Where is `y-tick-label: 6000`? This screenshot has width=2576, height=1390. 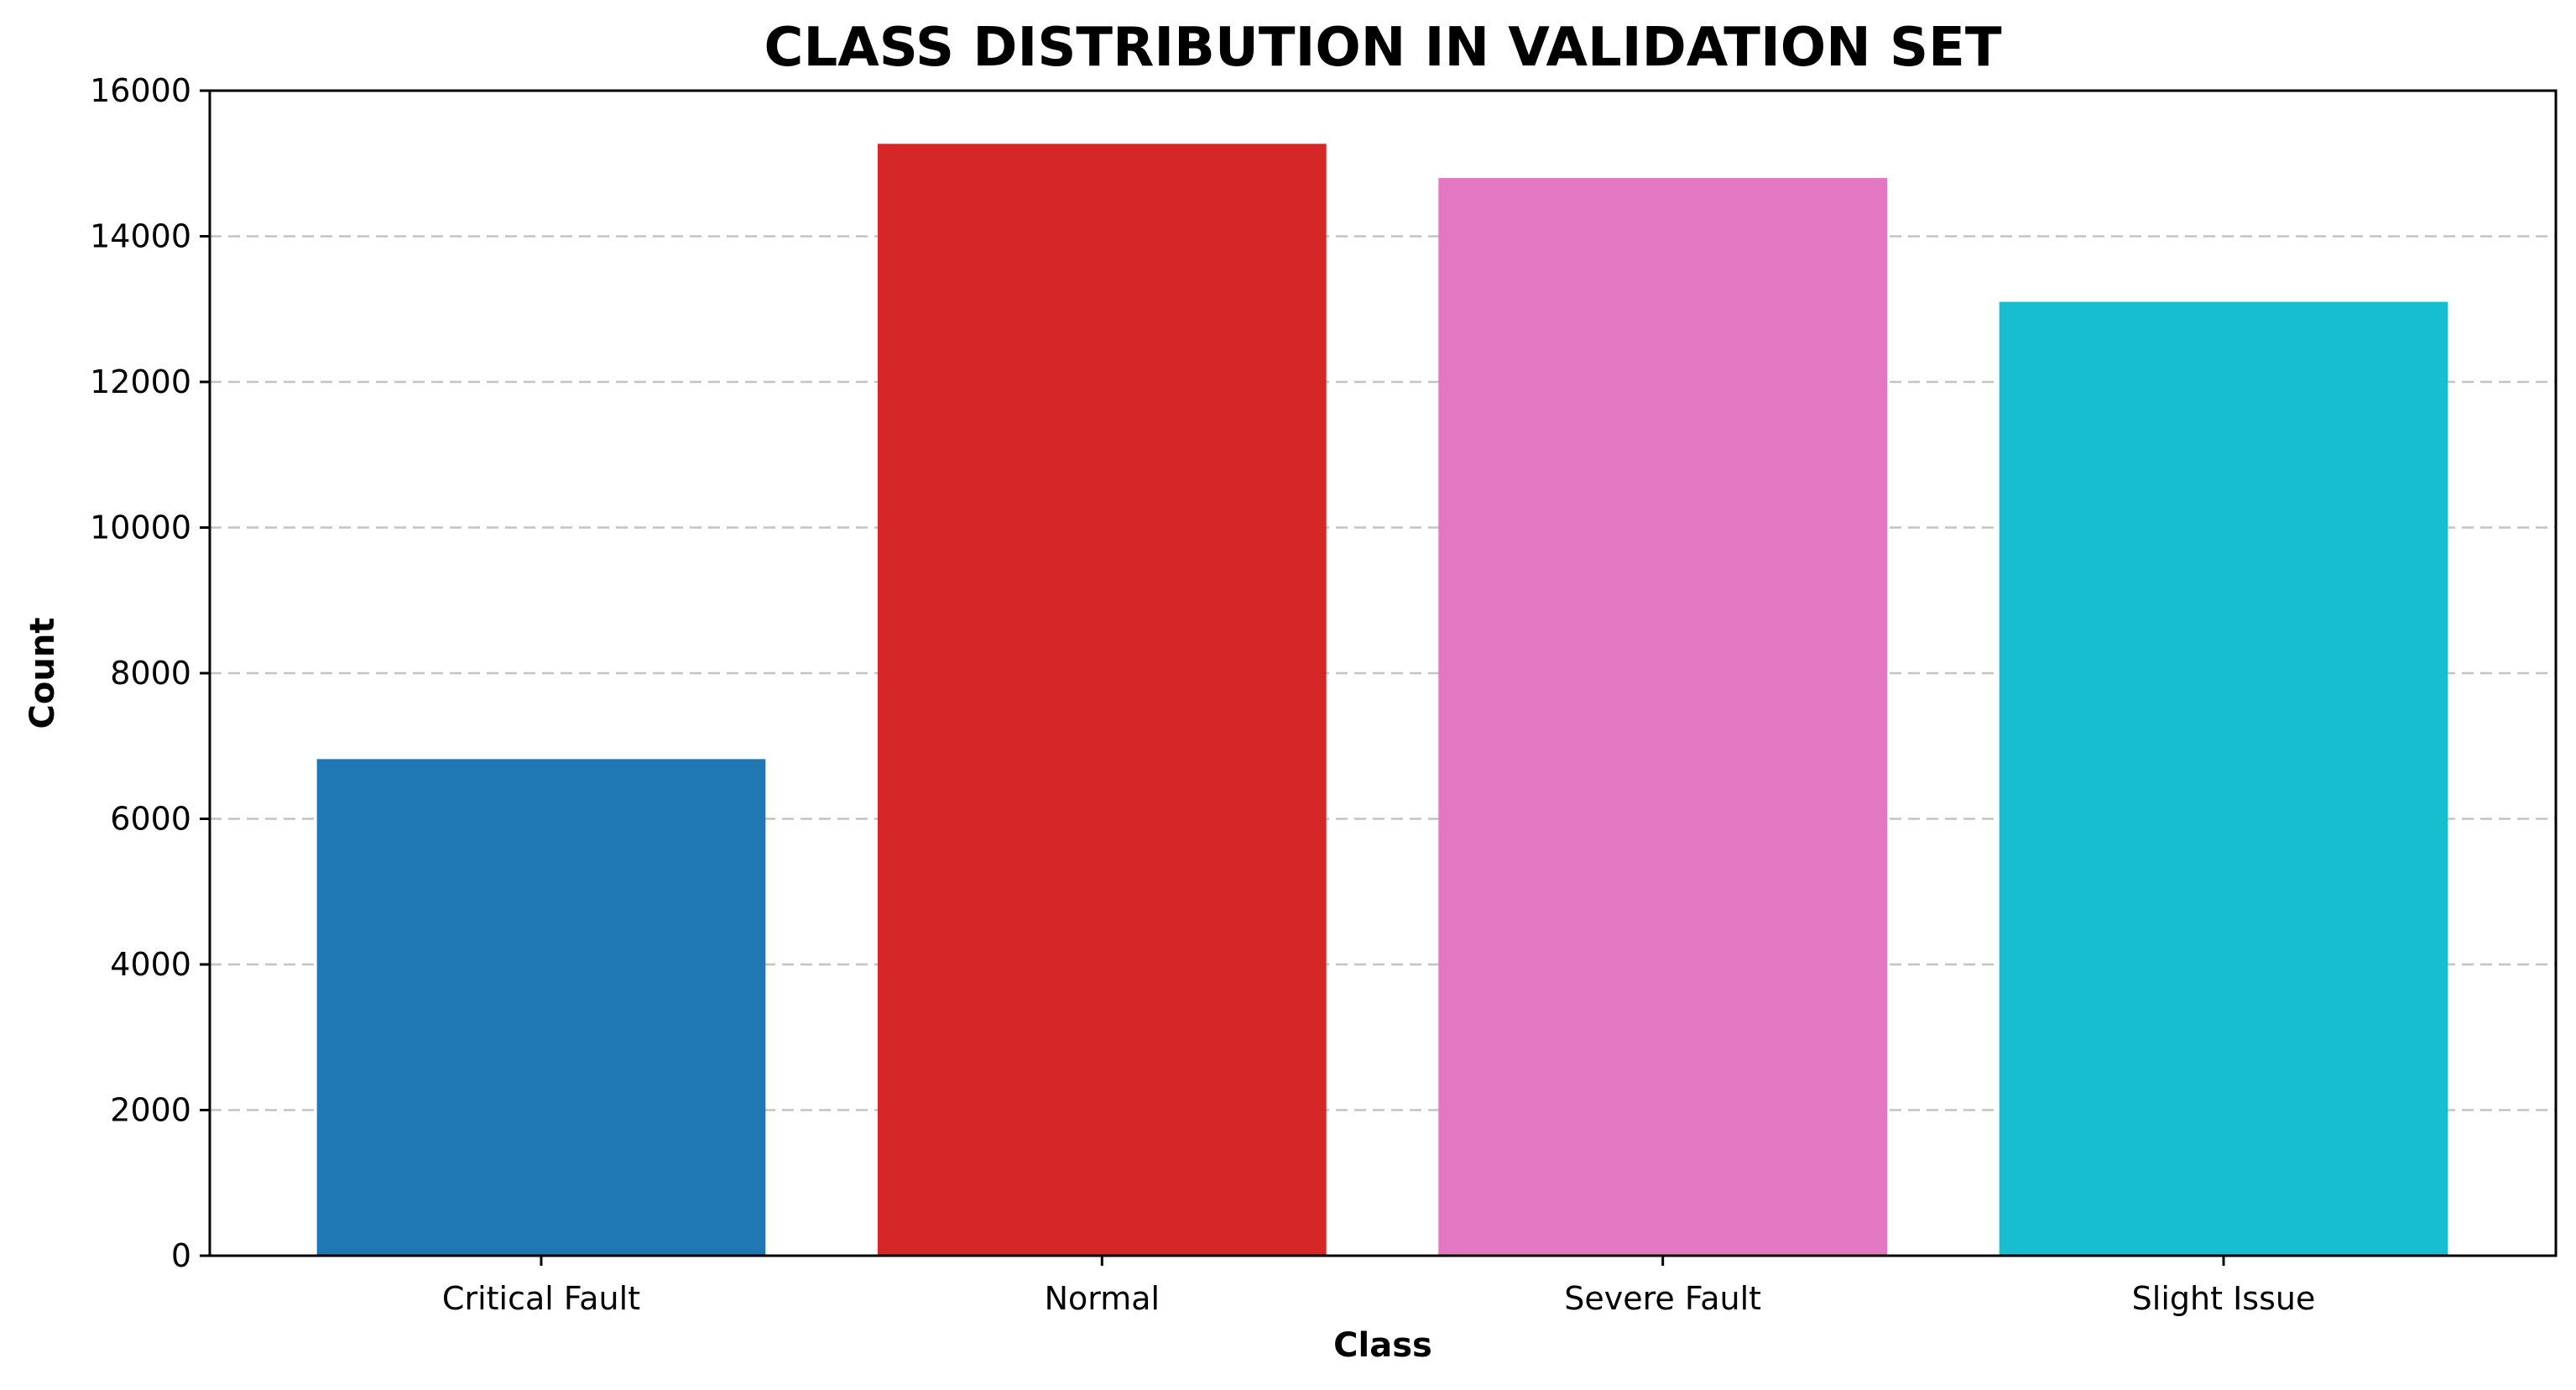
y-tick-label: 6000 is located at coordinates (150, 819).